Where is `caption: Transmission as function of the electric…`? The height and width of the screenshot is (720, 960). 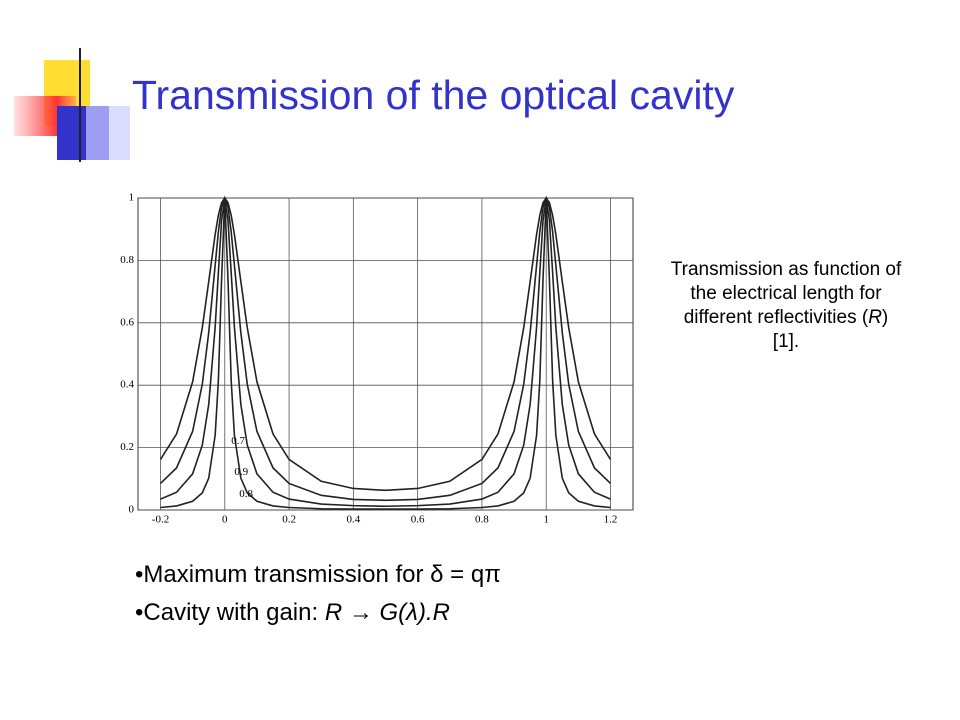 caption: Transmission as function of the electric… is located at coordinates (786, 306).